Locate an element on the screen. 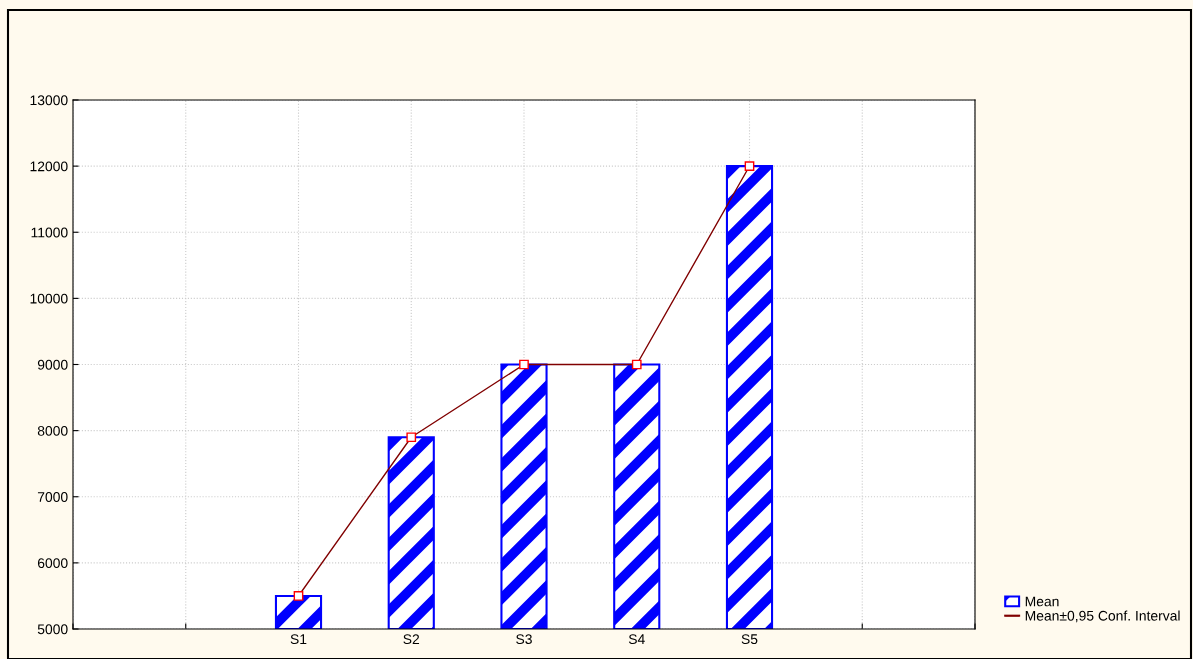 This screenshot has height=659, width=1193. y-tick-label: 11000 is located at coordinates (49, 232).